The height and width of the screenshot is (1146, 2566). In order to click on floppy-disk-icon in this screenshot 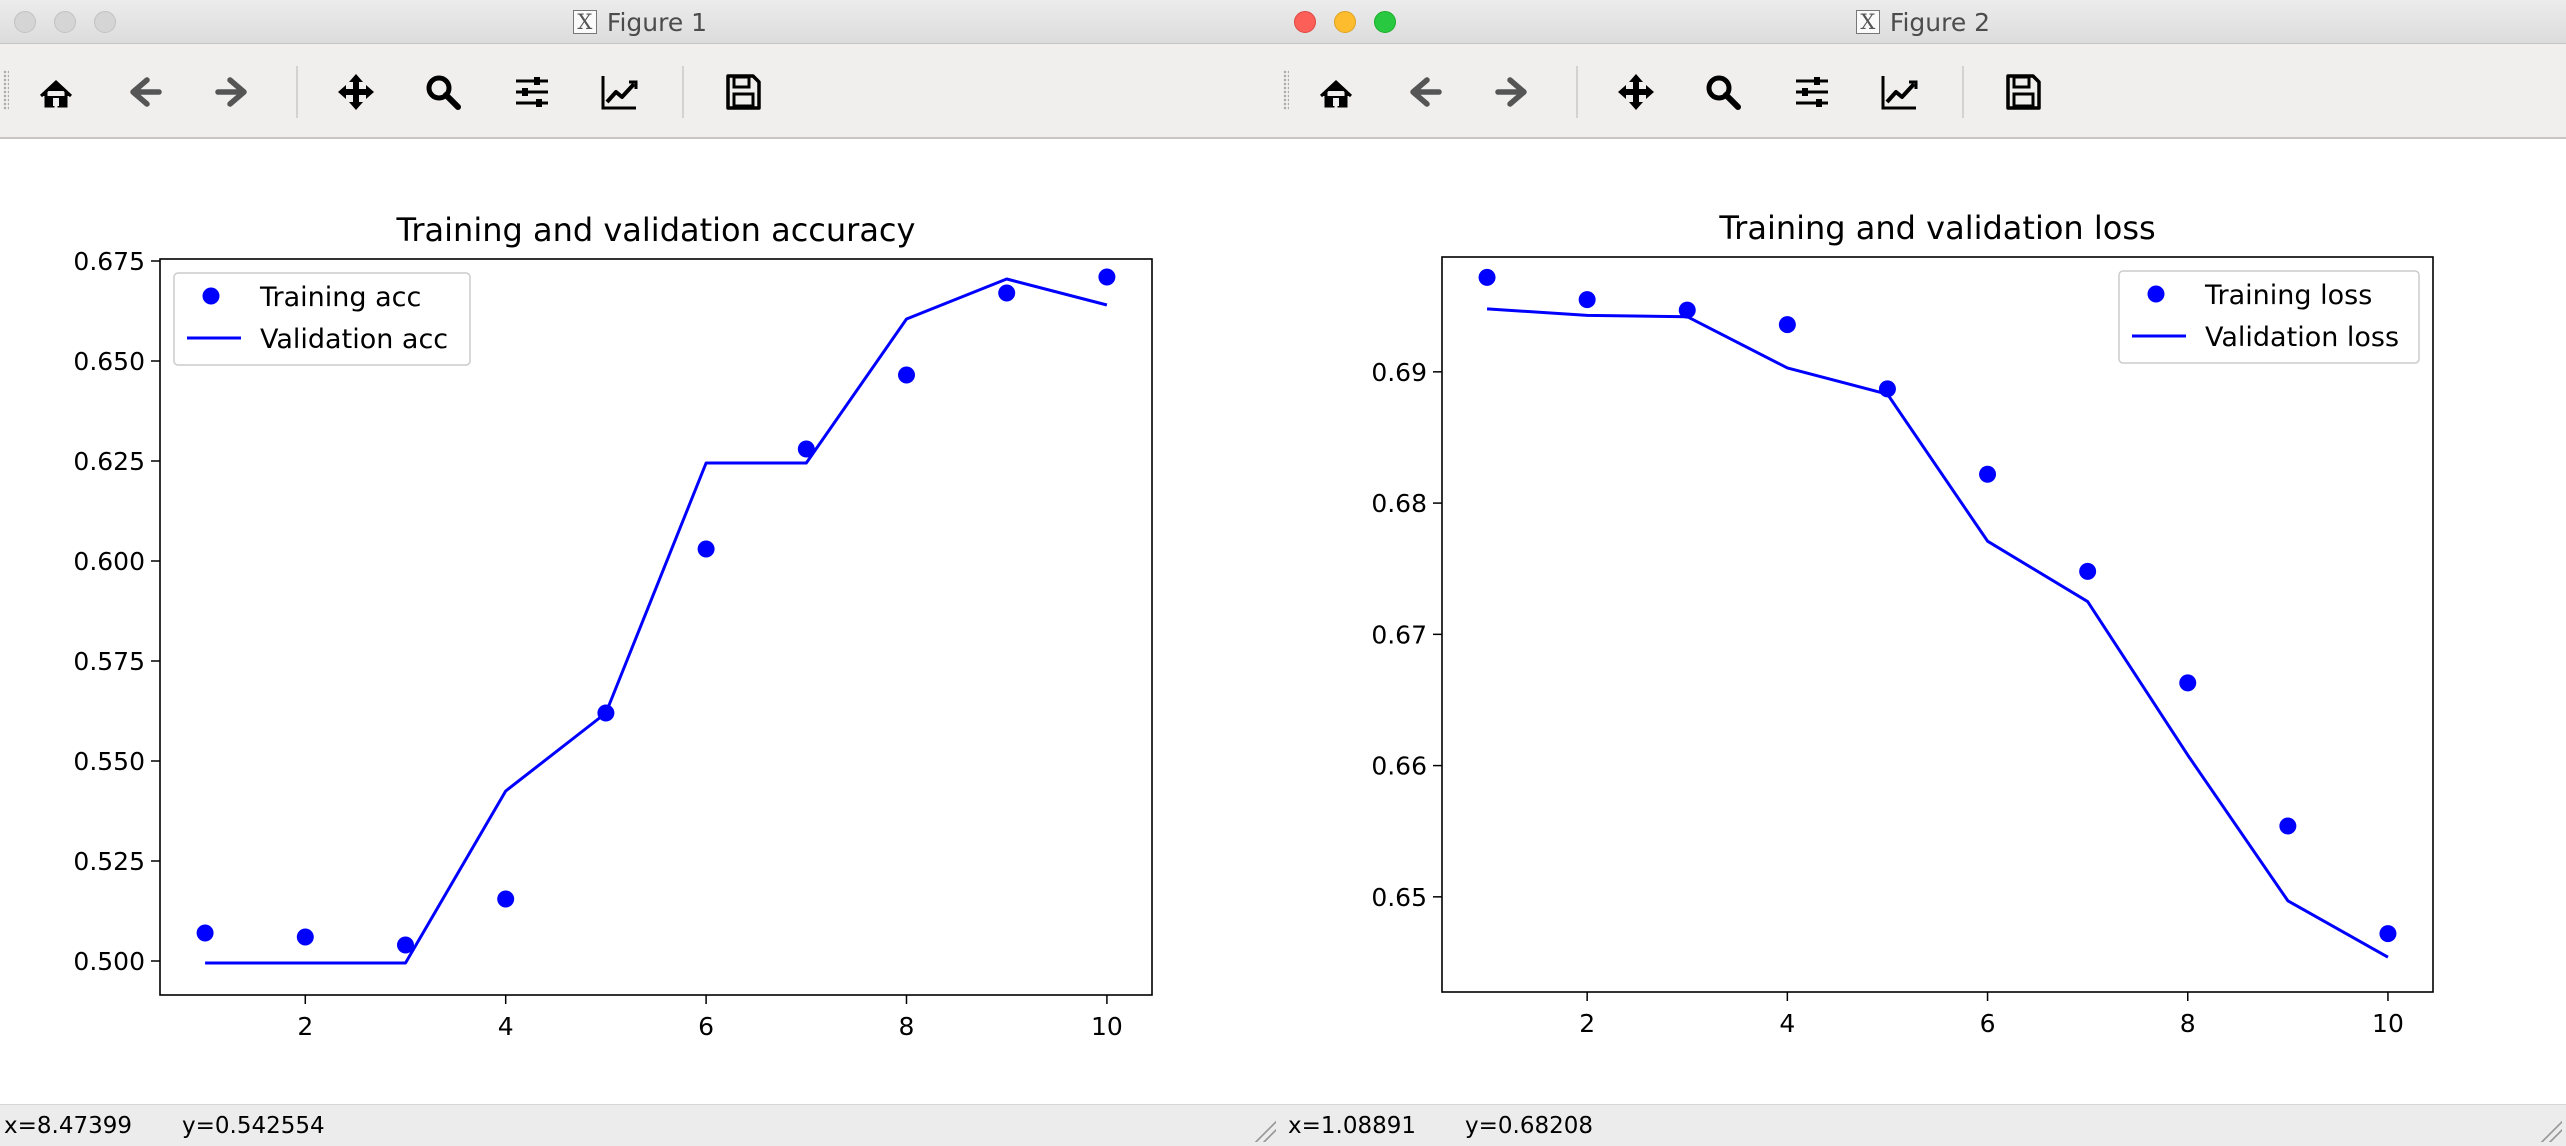, I will do `click(743, 92)`.